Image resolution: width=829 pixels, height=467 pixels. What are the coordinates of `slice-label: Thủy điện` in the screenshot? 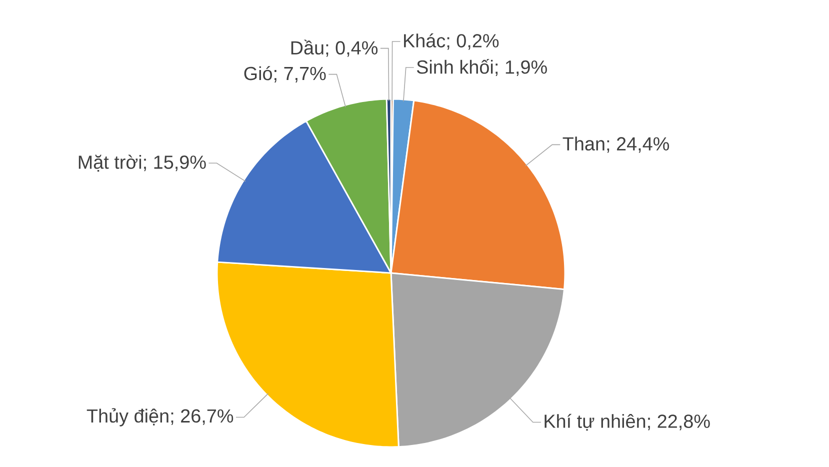 It's located at (127, 417).